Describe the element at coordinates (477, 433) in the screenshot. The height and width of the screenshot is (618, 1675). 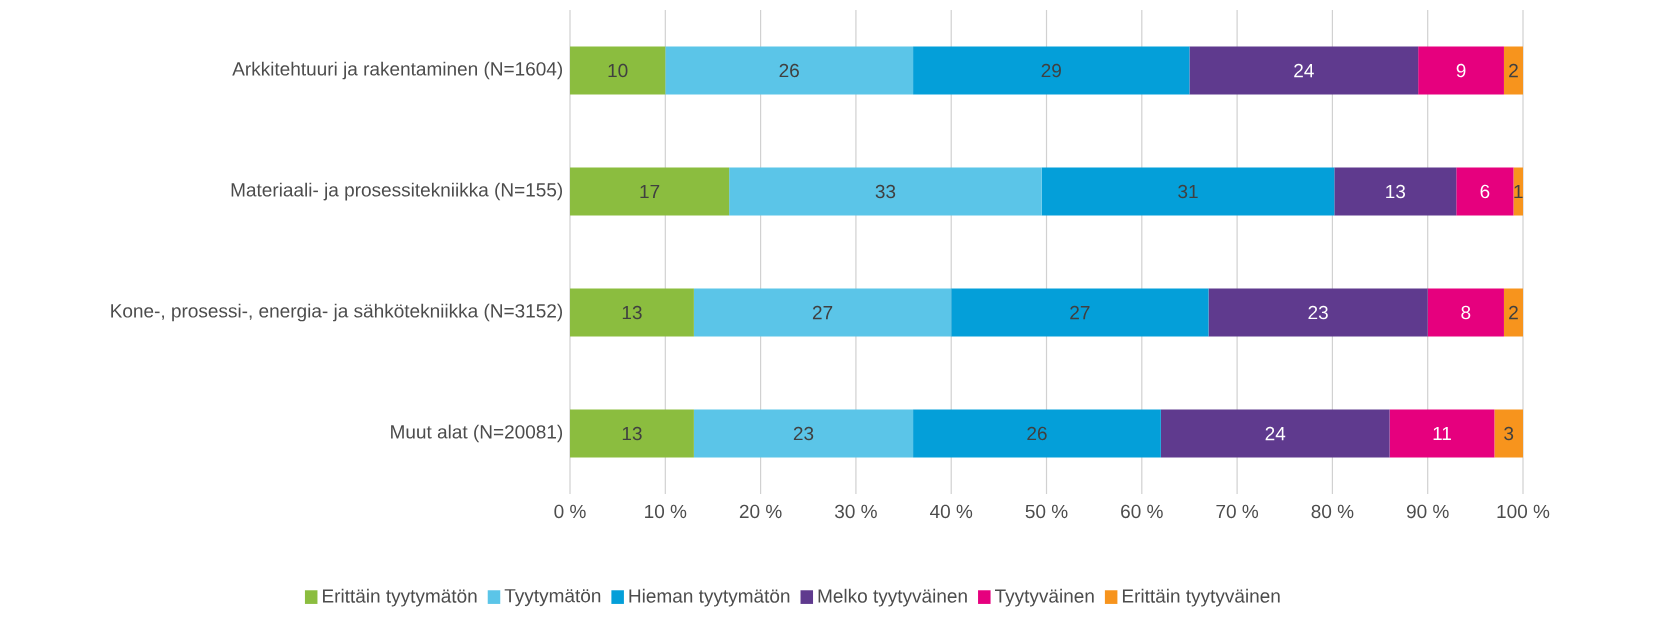
I see `y-tick-label: Muut alat (N=20081)` at that location.